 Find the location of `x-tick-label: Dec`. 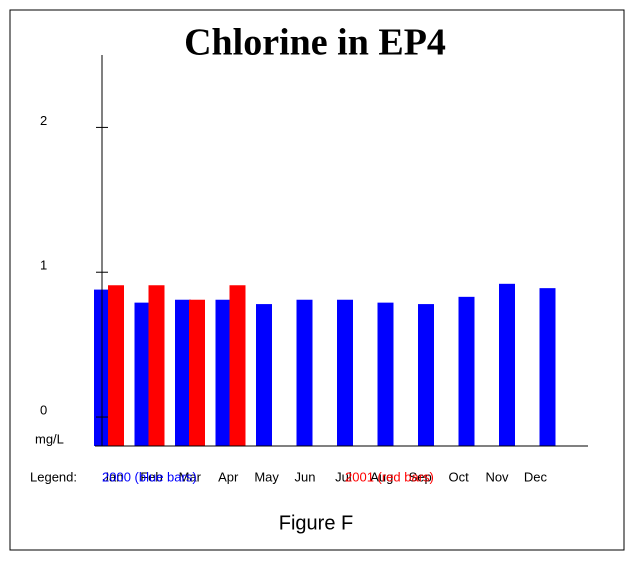

x-tick-label: Dec is located at coordinates (536, 476).